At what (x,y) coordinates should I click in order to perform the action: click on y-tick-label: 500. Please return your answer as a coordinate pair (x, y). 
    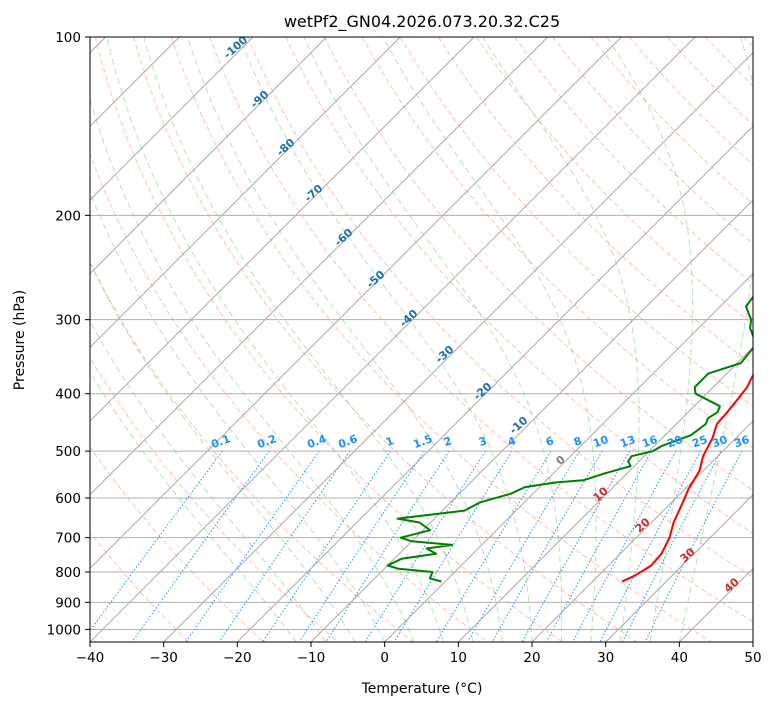
    Looking at the image, I should click on (68, 452).